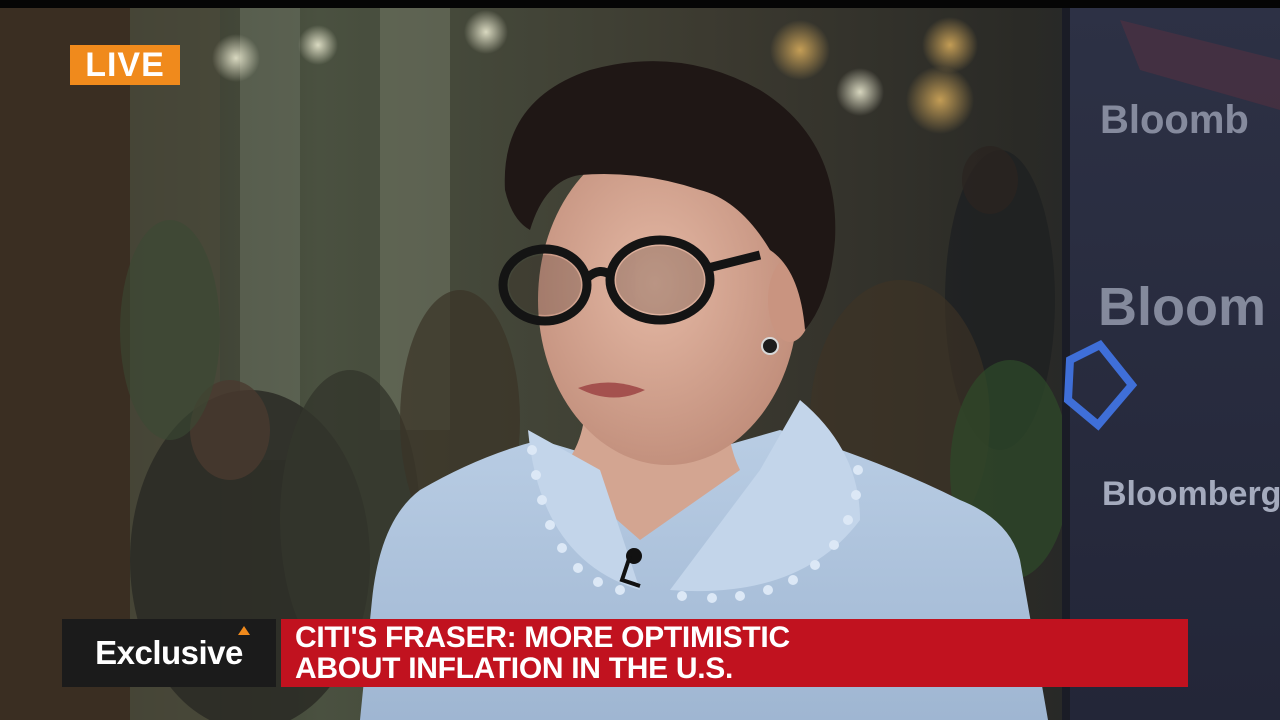 This screenshot has width=1280, height=720. What do you see at coordinates (640, 4) in the screenshot?
I see `top-letterbox-bar` at bounding box center [640, 4].